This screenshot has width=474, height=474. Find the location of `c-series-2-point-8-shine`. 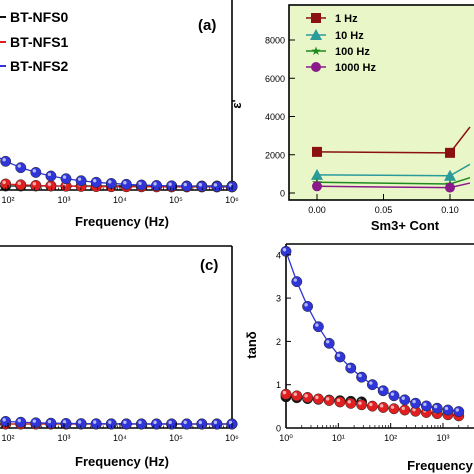

c-series-2-point-8-shine is located at coordinates (79, 422).